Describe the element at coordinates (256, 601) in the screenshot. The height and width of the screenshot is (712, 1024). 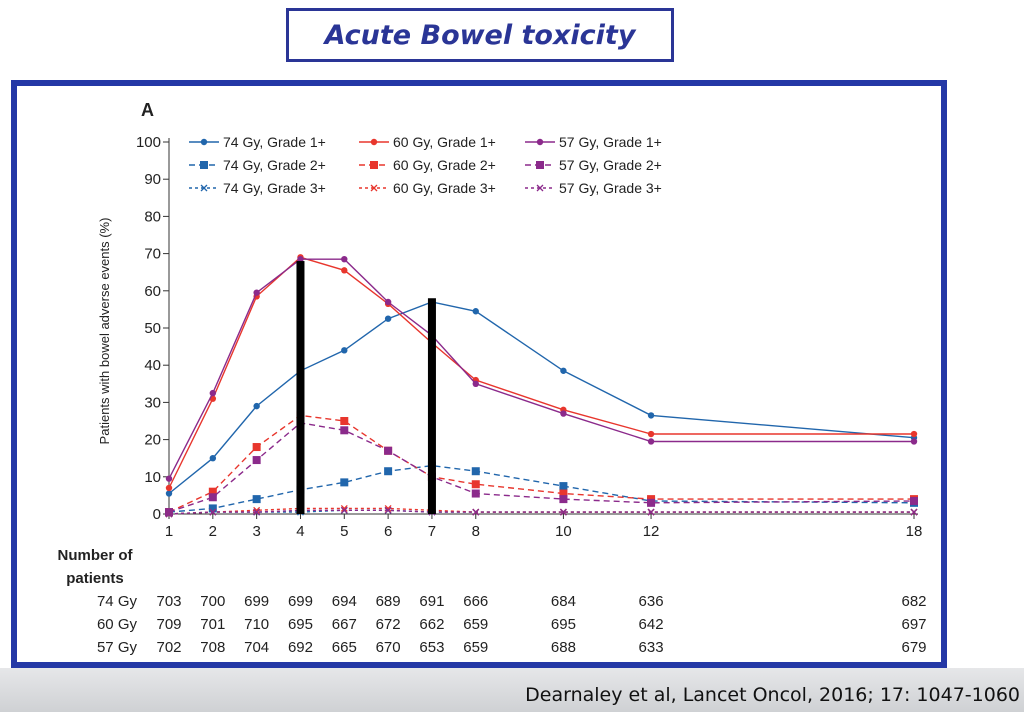
I see `patients-74-gy-week-3: 699` at that location.